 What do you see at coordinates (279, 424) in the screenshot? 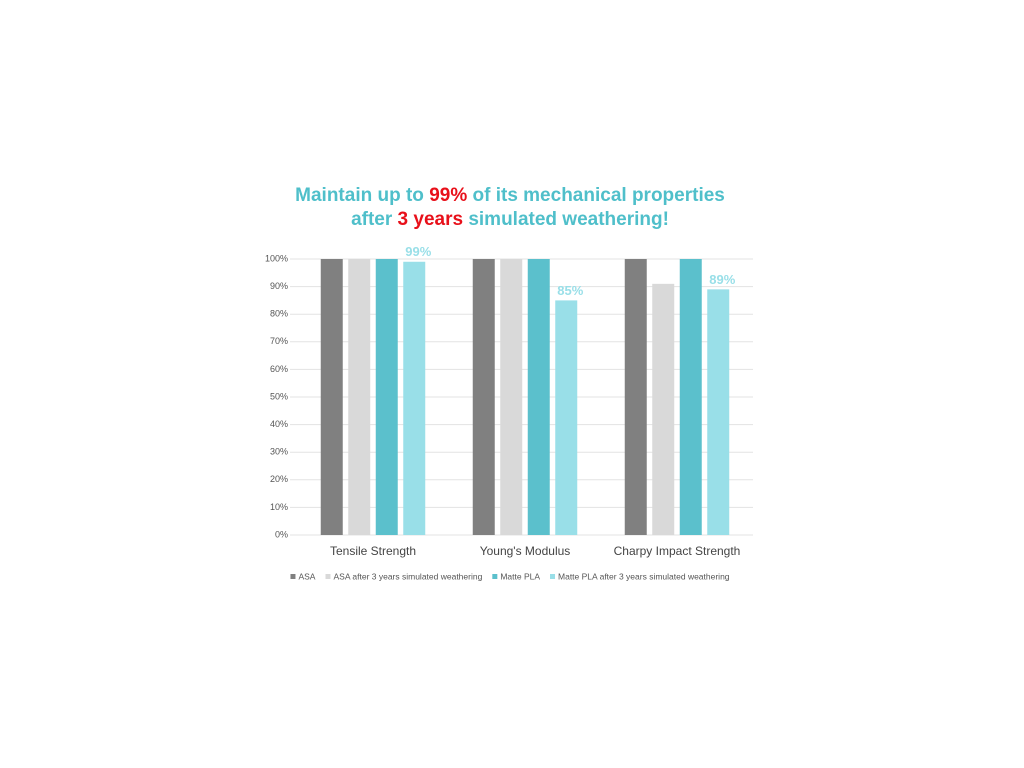
I see `y-tick-label: 40%` at bounding box center [279, 424].